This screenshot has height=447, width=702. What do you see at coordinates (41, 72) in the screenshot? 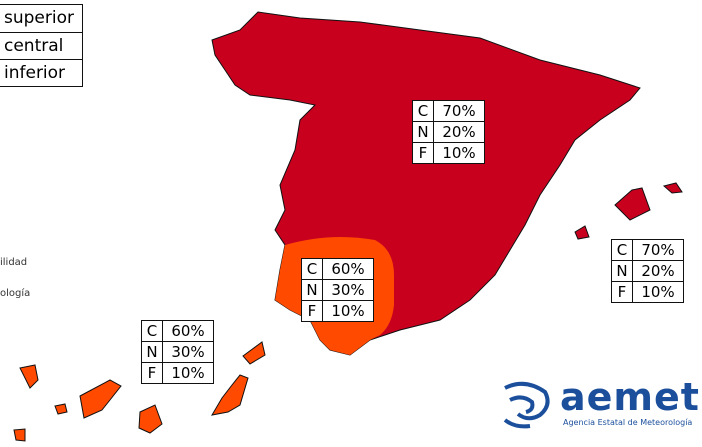
I see `legend-item: inferior` at bounding box center [41, 72].